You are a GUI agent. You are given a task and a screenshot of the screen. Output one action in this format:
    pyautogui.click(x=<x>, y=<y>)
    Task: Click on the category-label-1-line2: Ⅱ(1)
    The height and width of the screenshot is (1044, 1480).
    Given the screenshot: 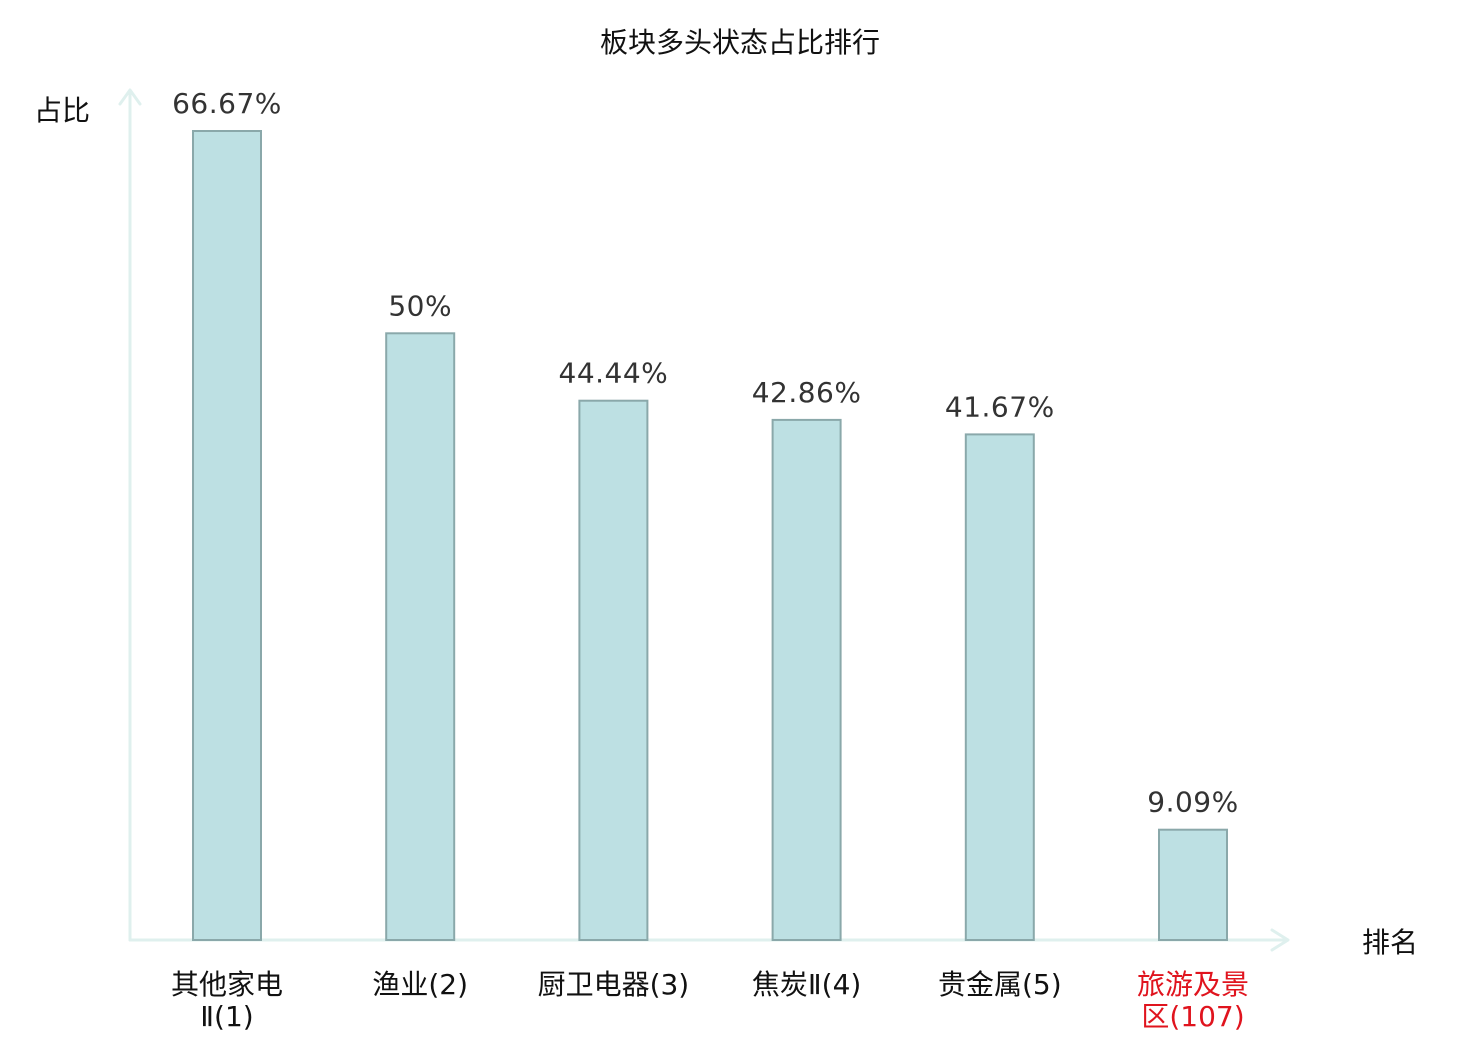 What is the action you would take?
    pyautogui.click(x=226, y=1016)
    